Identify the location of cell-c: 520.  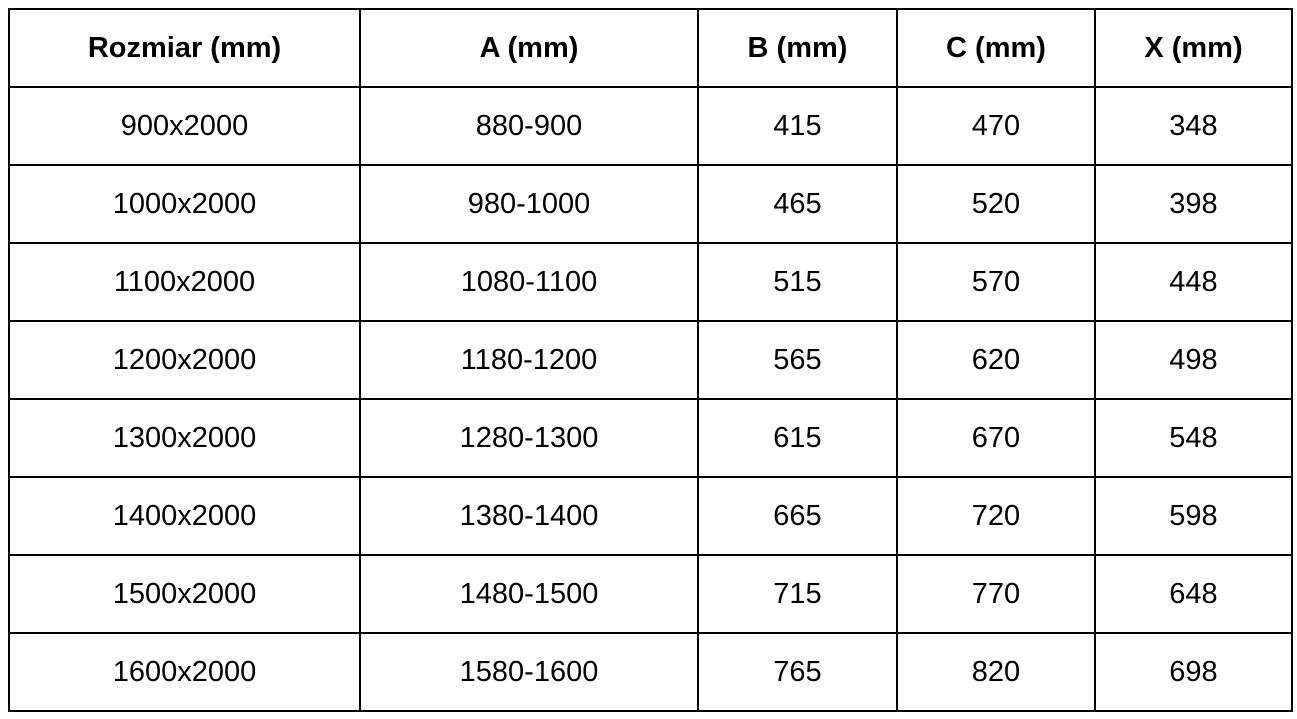
(996, 204).